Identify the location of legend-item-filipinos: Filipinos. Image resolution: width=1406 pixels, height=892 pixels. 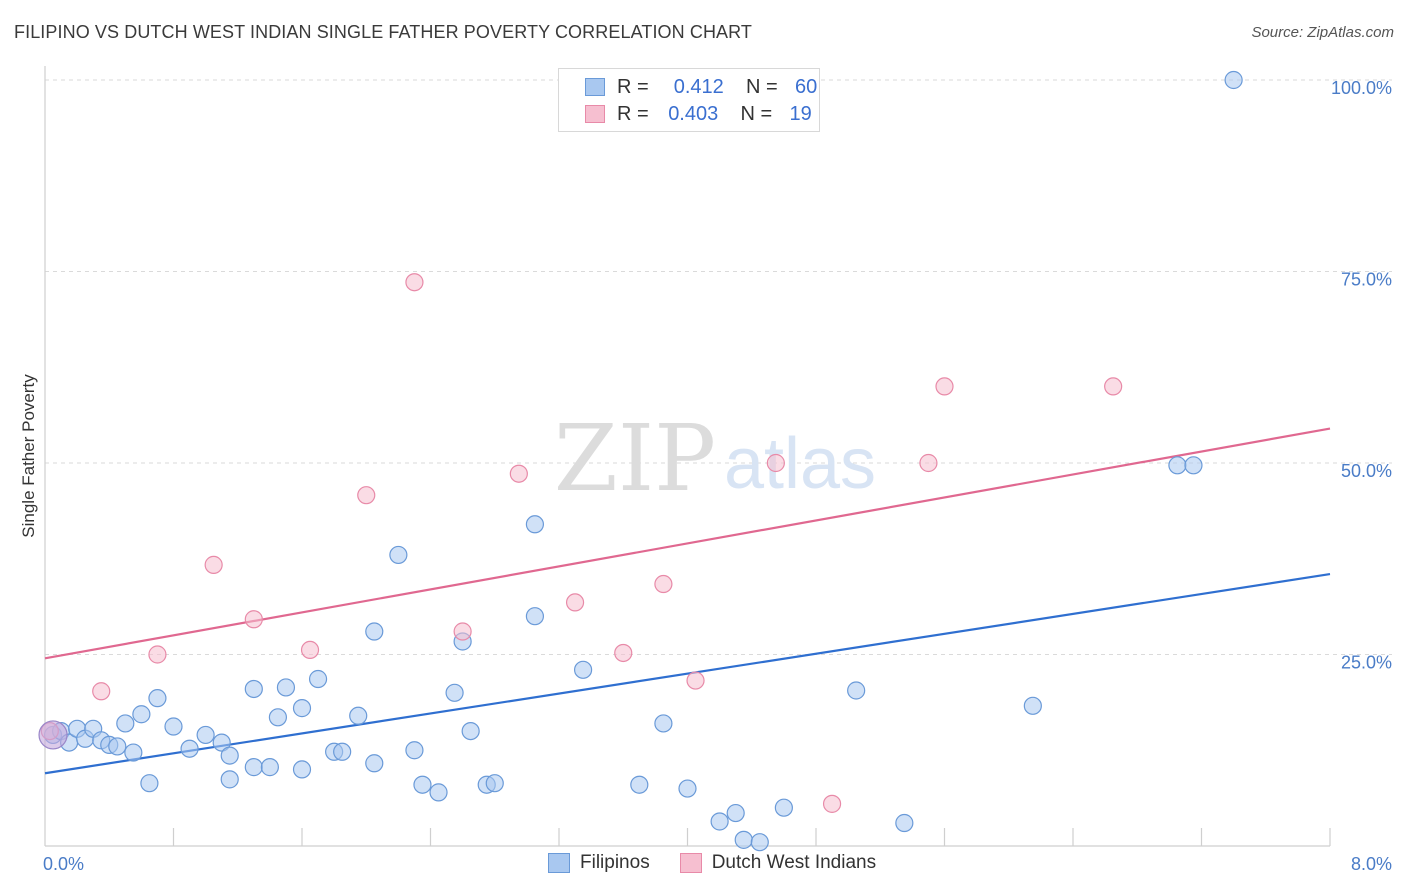
(599, 863).